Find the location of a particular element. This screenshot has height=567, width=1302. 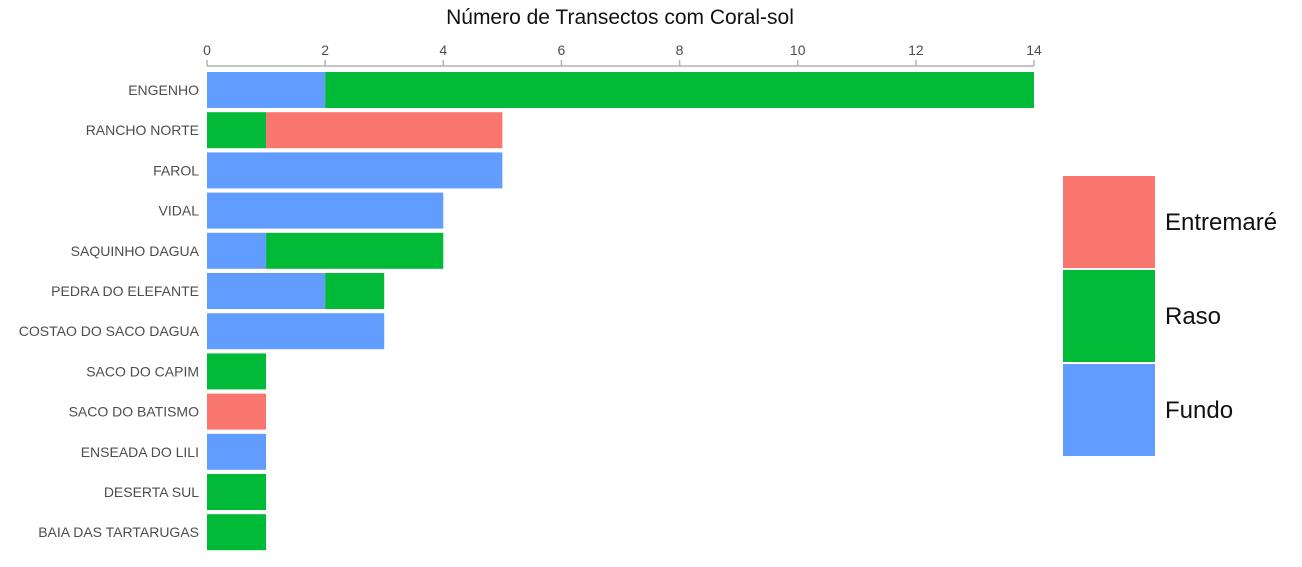

bar-deserta-sul-raso is located at coordinates (237, 492).